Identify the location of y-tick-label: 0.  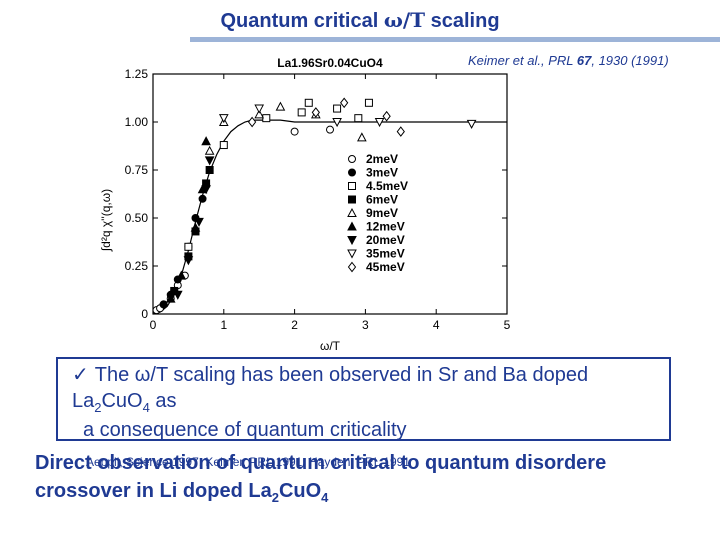
(144, 314).